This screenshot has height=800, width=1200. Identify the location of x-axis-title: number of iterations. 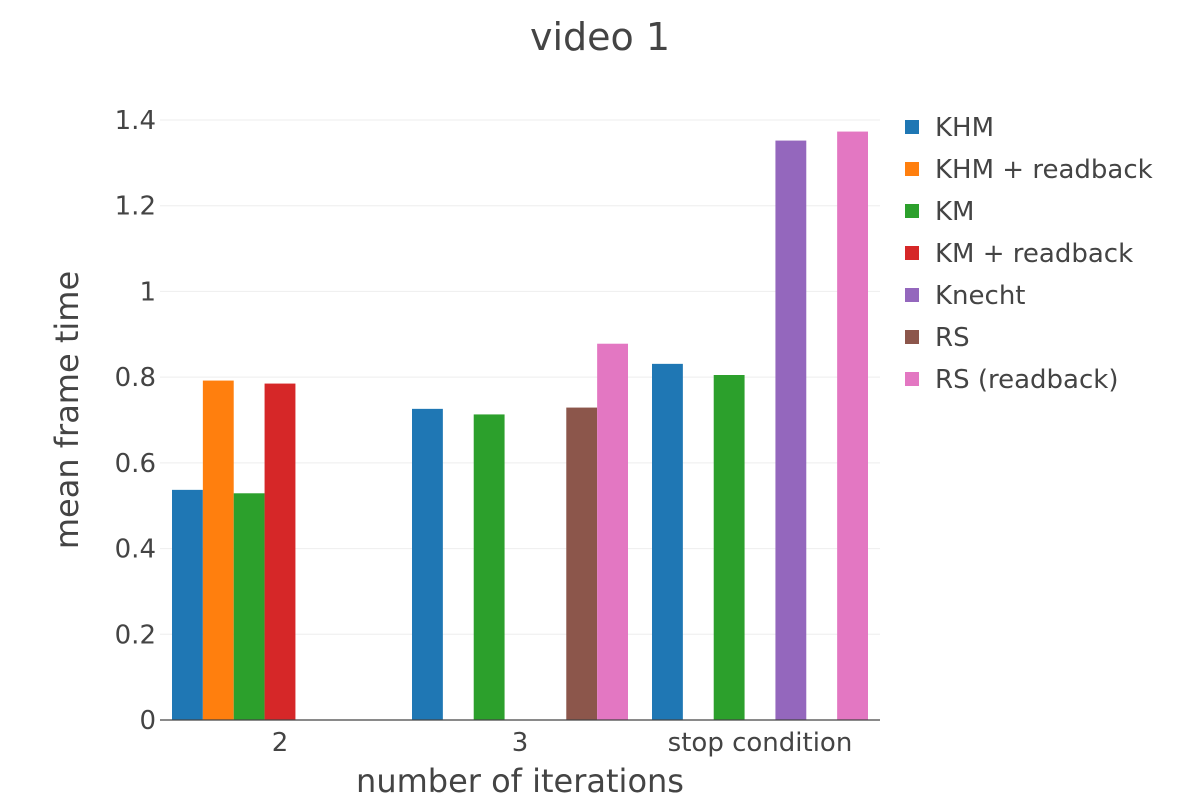
(520, 781).